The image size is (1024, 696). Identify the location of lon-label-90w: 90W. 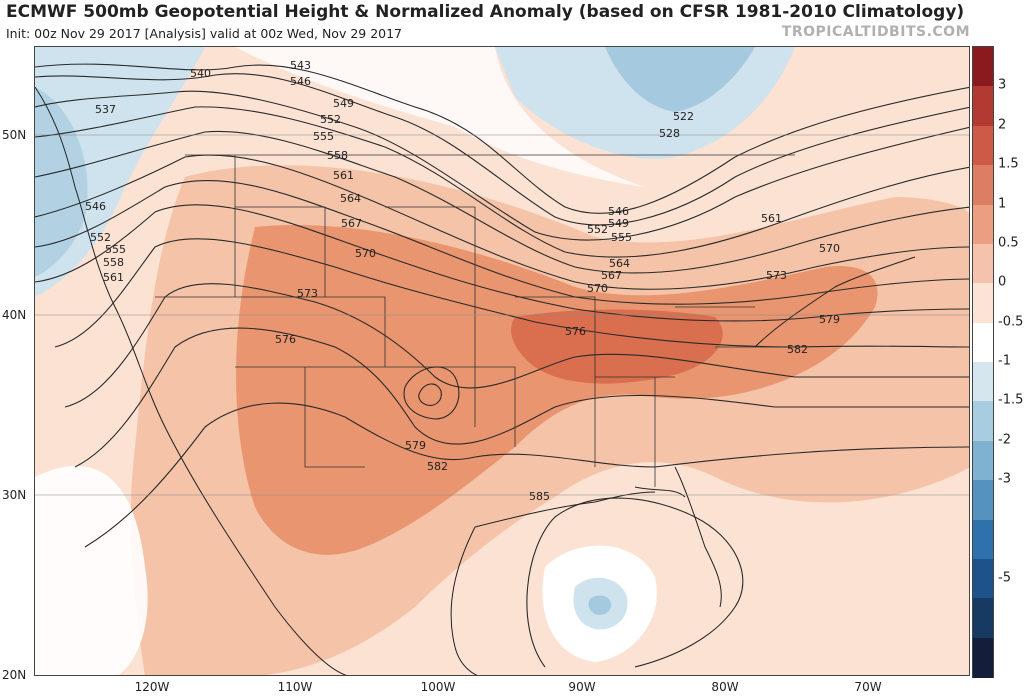
(582, 687).